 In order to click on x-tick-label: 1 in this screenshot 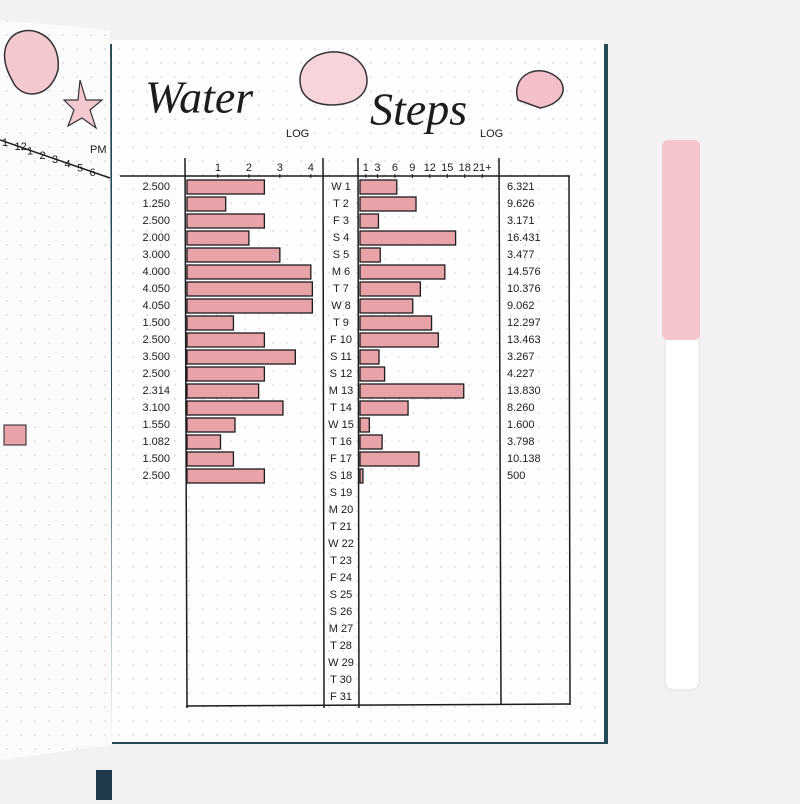, I will do `click(366, 168)`.